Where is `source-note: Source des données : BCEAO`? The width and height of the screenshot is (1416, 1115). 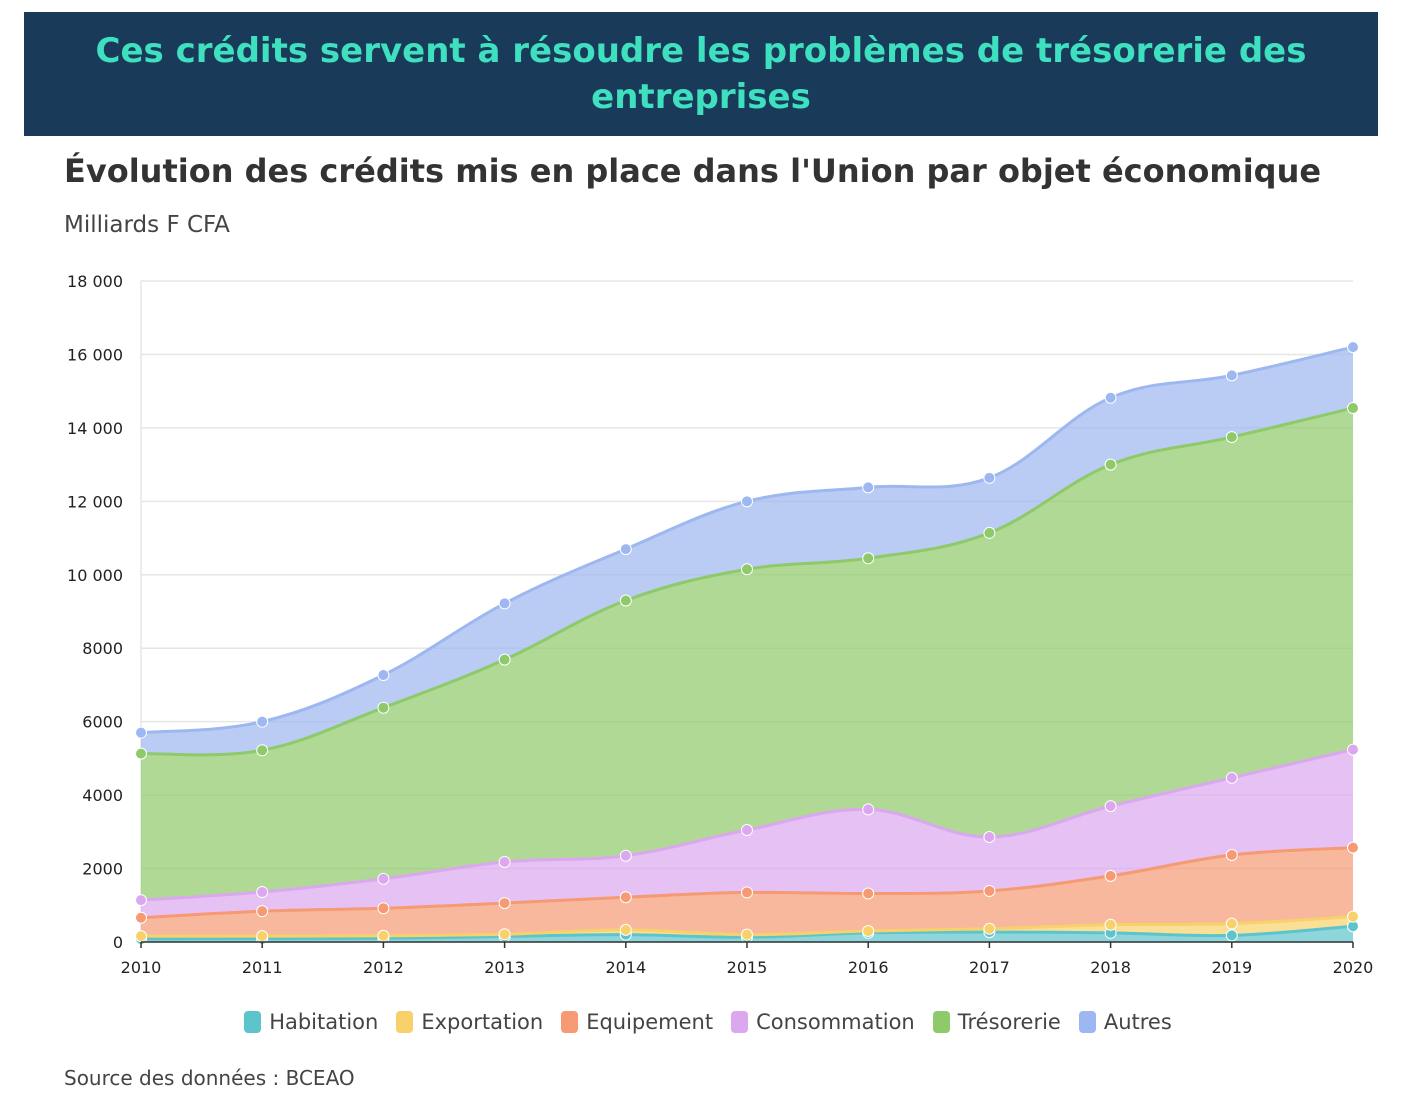
source-note: Source des données : BCEAO is located at coordinates (209, 1078).